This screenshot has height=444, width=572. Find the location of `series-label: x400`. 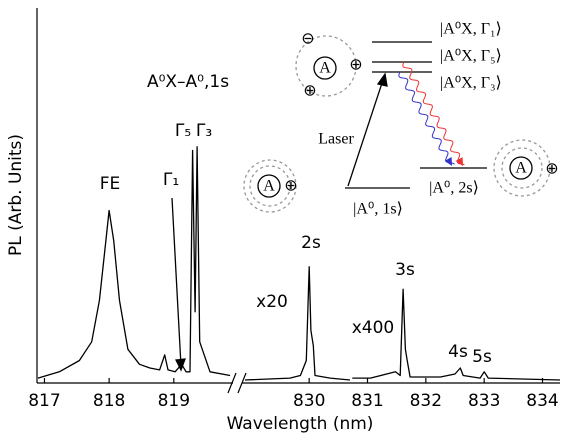

series-label: x400 is located at coordinates (373, 328).